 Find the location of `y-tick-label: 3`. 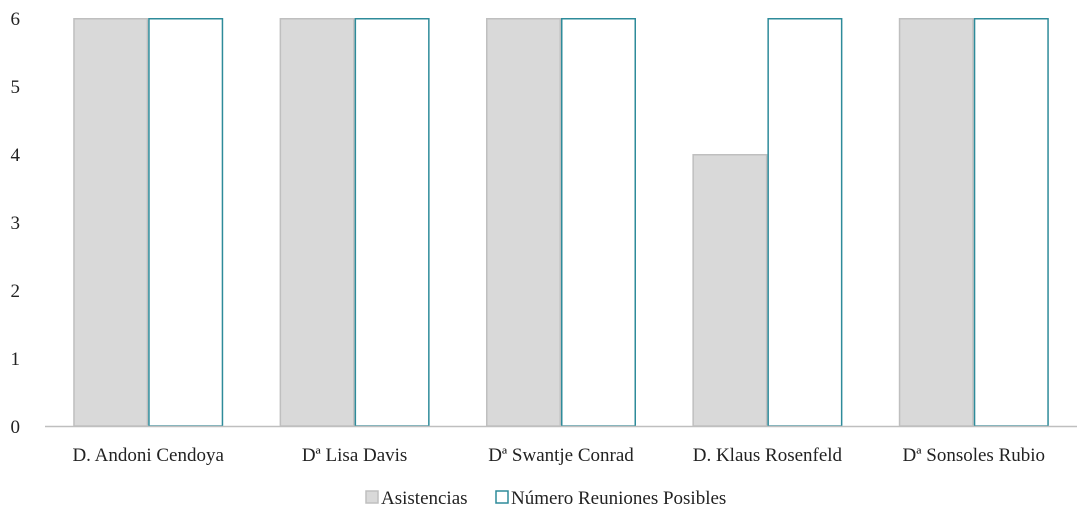

y-tick-label: 3 is located at coordinates (16, 223).